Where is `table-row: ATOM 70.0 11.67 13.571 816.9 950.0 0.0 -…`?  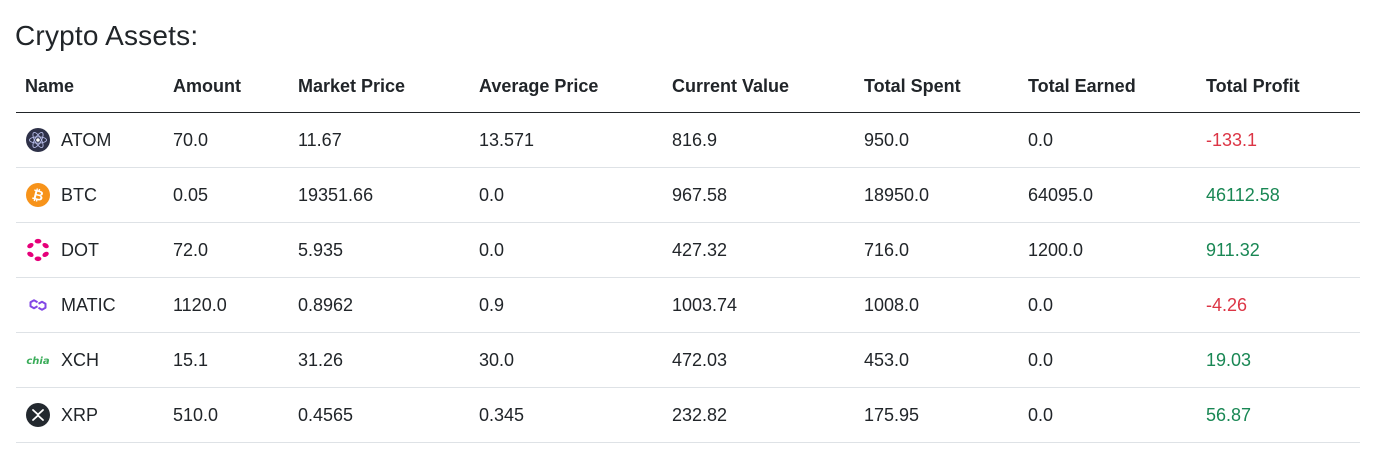 table-row: ATOM 70.0 11.67 13.571 816.9 950.0 0.0 -… is located at coordinates (688, 140).